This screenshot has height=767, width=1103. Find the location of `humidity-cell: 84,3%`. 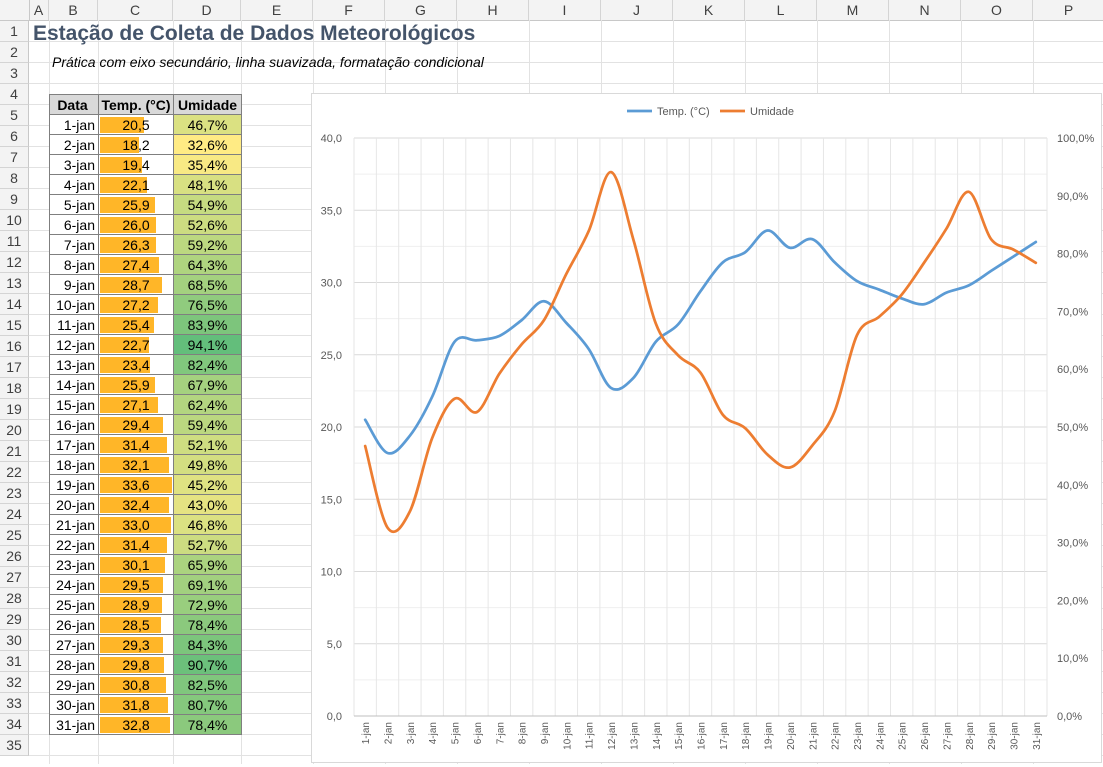

humidity-cell: 84,3% is located at coordinates (207, 644).